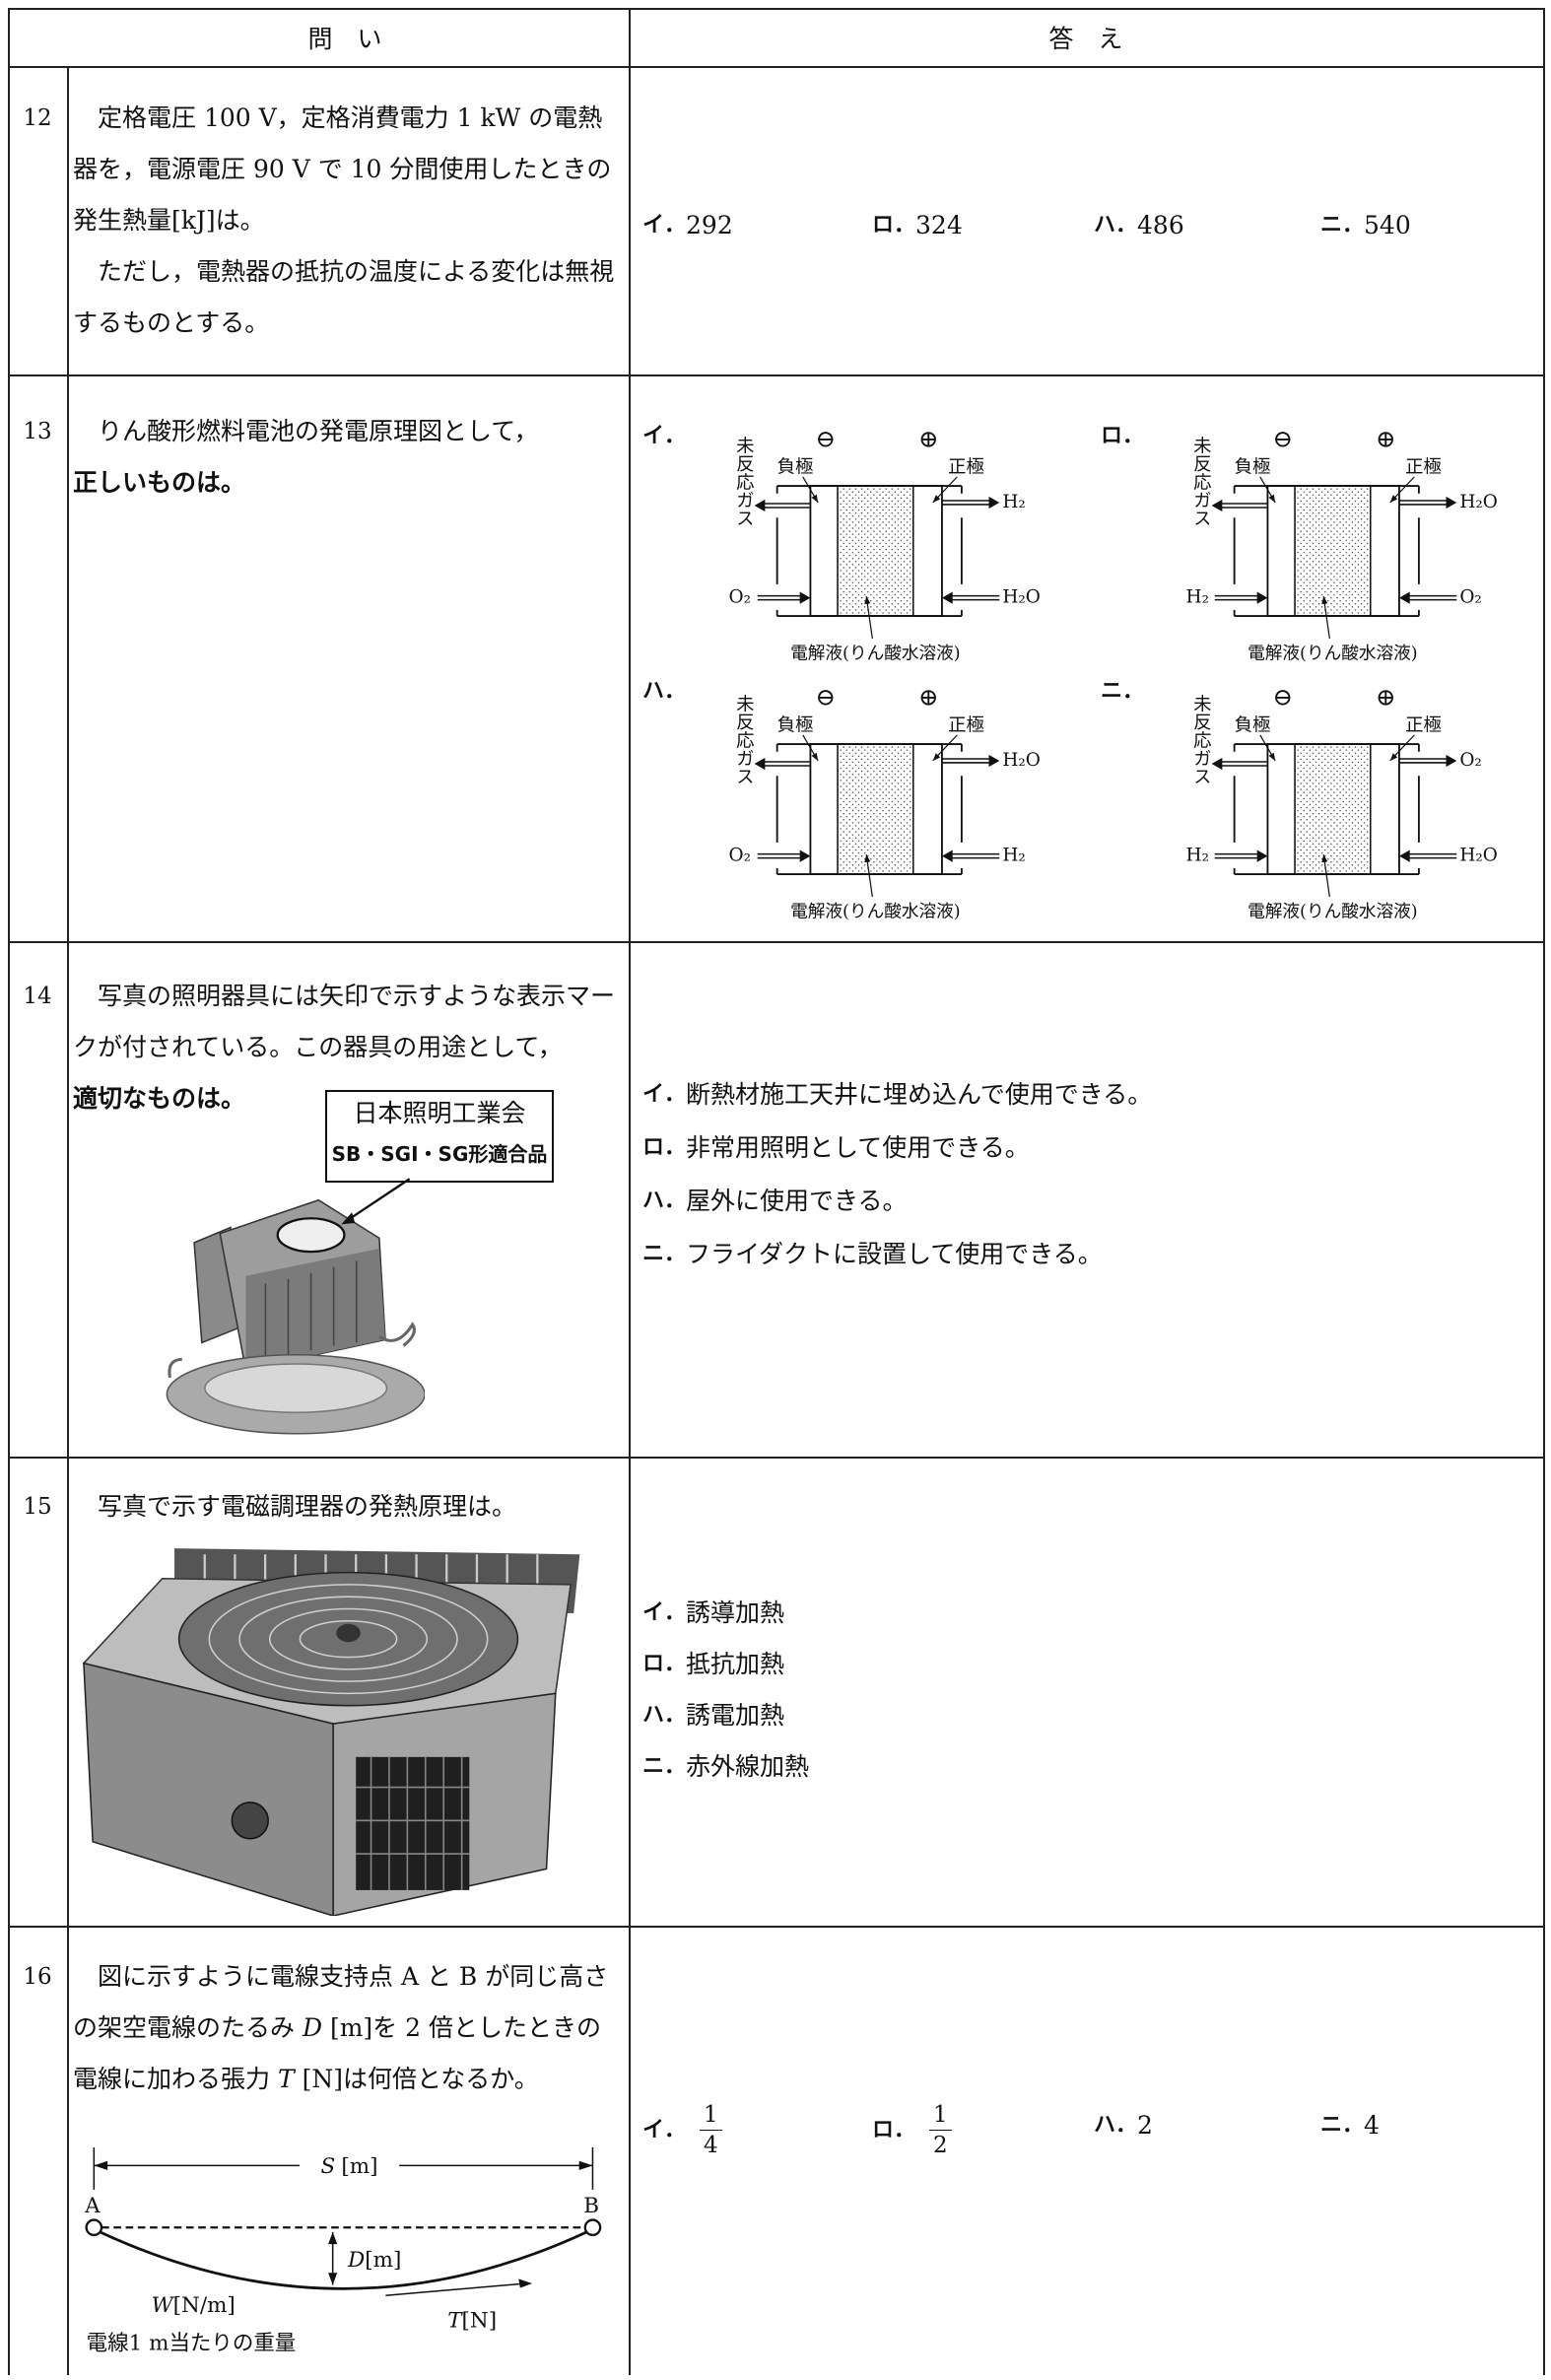  I want to click on text-run: 図に示すように電線支持点 A と B が同じ高さの架空電線のたるみ, so click(341, 2002).